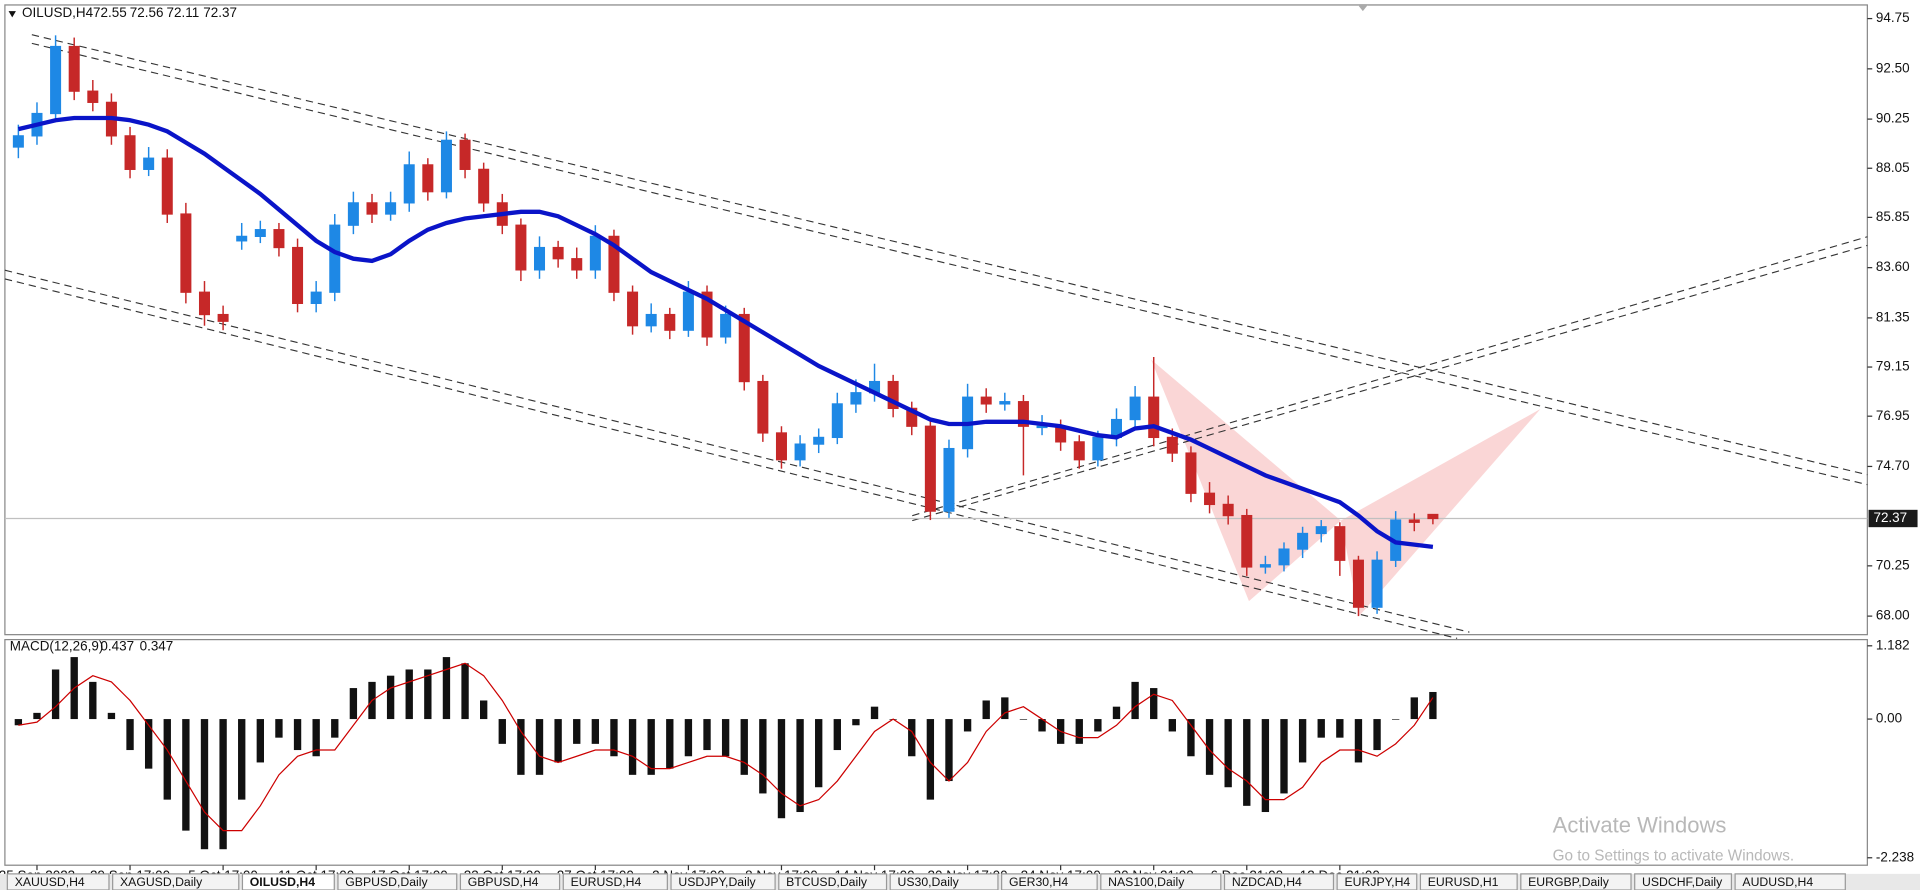  What do you see at coordinates (503, 882) in the screenshot?
I see `tab-label: GBPUSD,H4` at bounding box center [503, 882].